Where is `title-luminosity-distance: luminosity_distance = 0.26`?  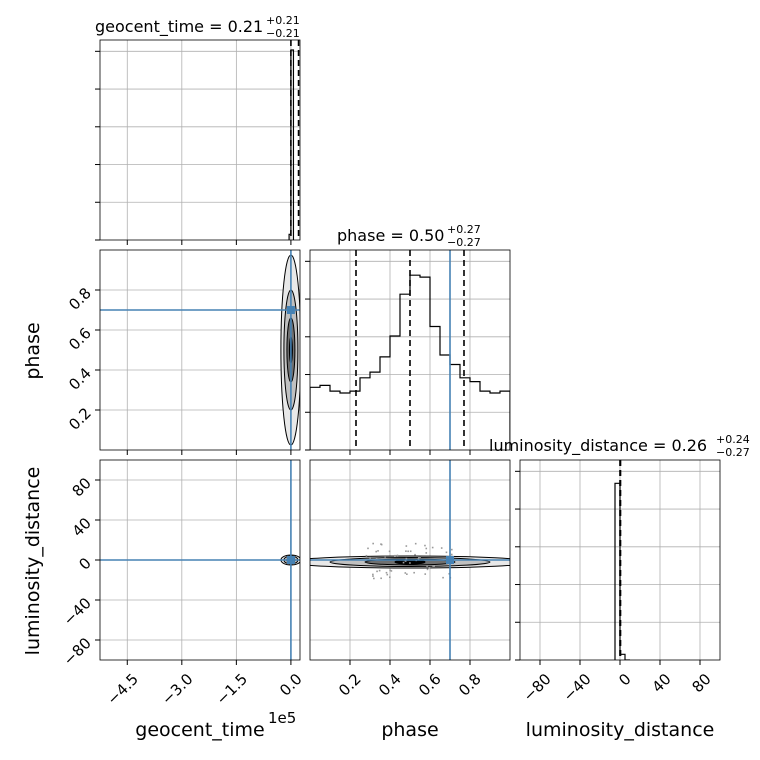
title-luminosity-distance: luminosity_distance = 0.26 is located at coordinates (598, 446).